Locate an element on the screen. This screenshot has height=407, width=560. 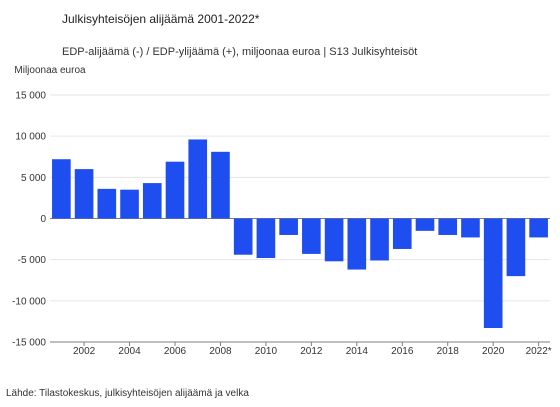
bar-2011 is located at coordinates (288, 226).